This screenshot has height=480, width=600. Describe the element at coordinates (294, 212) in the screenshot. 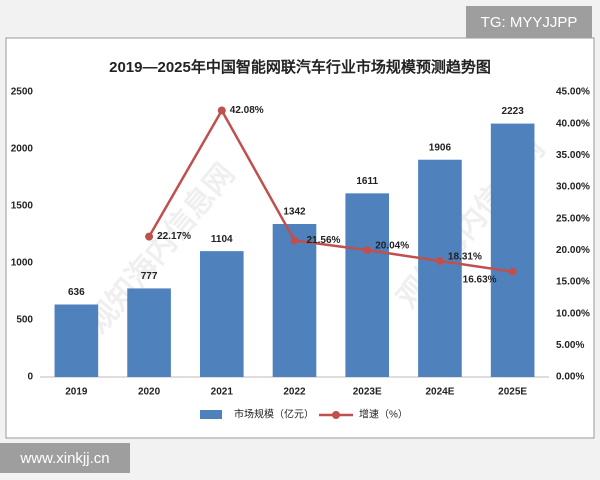

I see `bar-label: 1342` at that location.